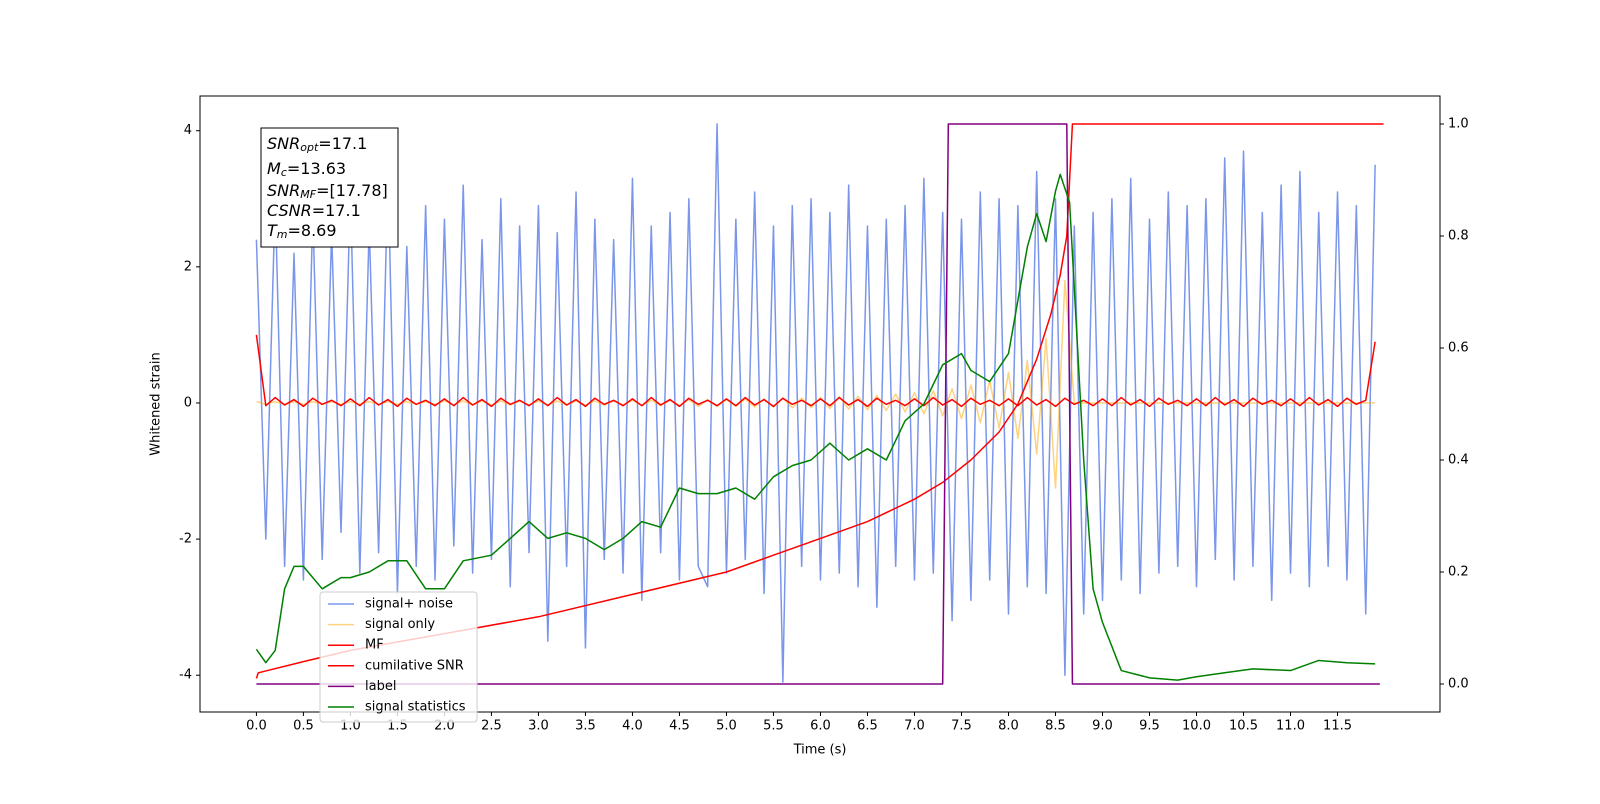 This screenshot has width=1600, height=804. I want to click on legend-label: signal+ noise, so click(409, 604).